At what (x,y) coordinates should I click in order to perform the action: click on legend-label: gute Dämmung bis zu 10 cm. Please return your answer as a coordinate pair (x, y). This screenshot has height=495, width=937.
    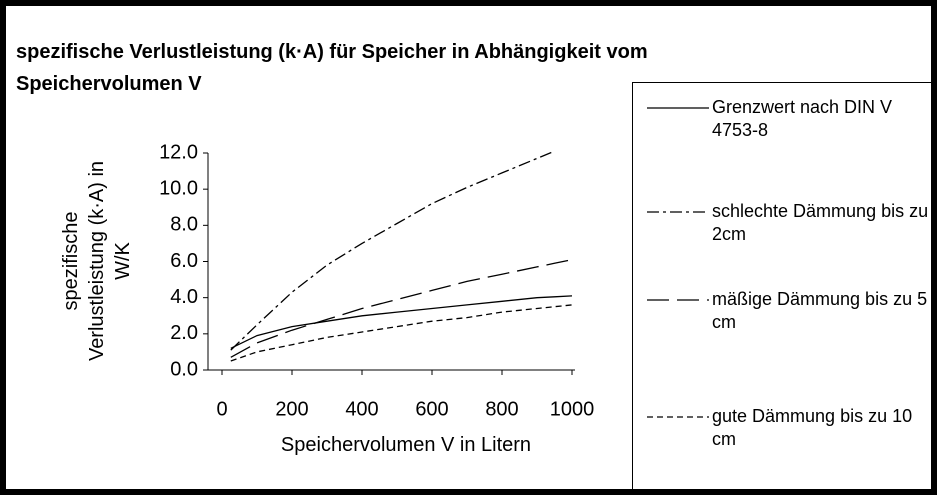
    Looking at the image, I should click on (812, 427).